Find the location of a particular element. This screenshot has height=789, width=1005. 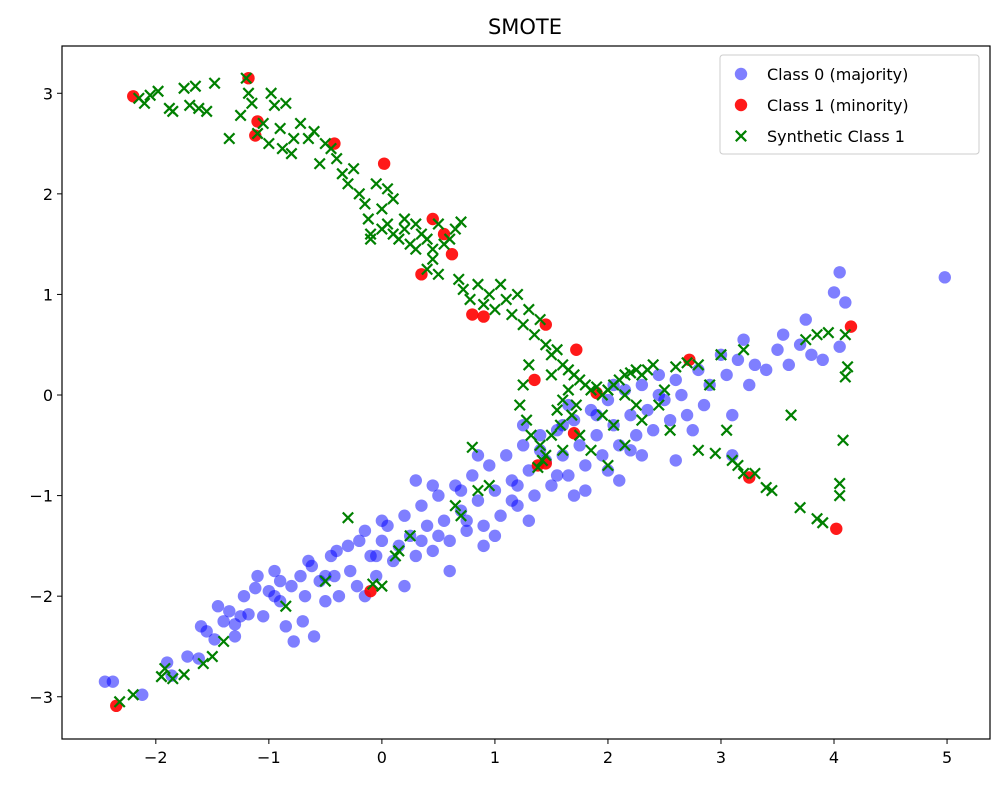

legend-label: Class 1 (minority) is located at coordinates (838, 105).